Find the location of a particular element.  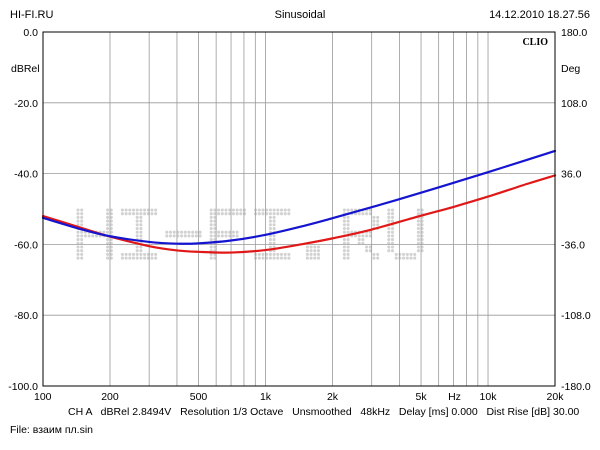

x-tick-label: 2k is located at coordinates (333, 397).